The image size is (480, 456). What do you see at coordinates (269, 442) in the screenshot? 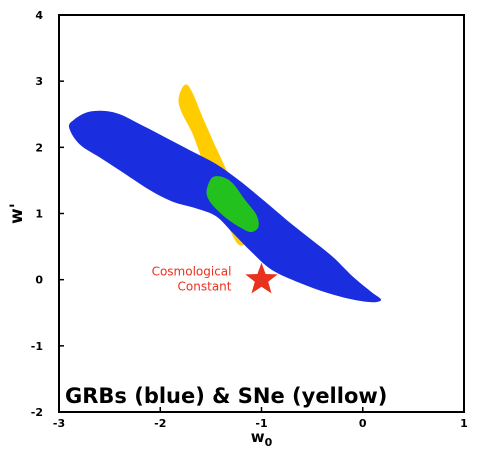
I see `x-axis-label-sub: 0` at bounding box center [269, 442].